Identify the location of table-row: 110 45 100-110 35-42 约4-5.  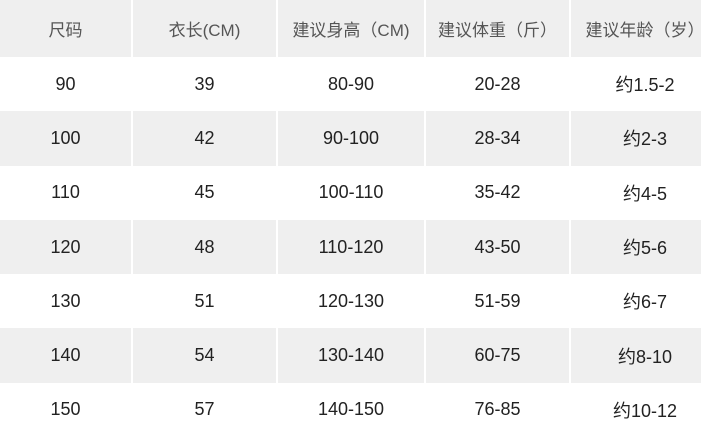
(350, 192).